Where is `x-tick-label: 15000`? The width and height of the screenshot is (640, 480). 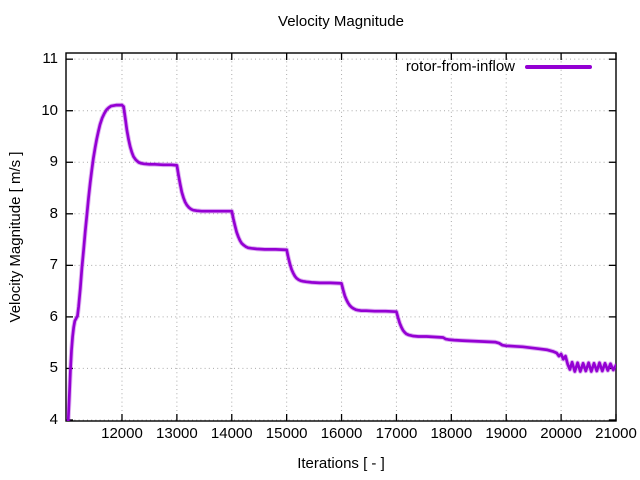
x-tick-label: 15000 is located at coordinates (286, 433).